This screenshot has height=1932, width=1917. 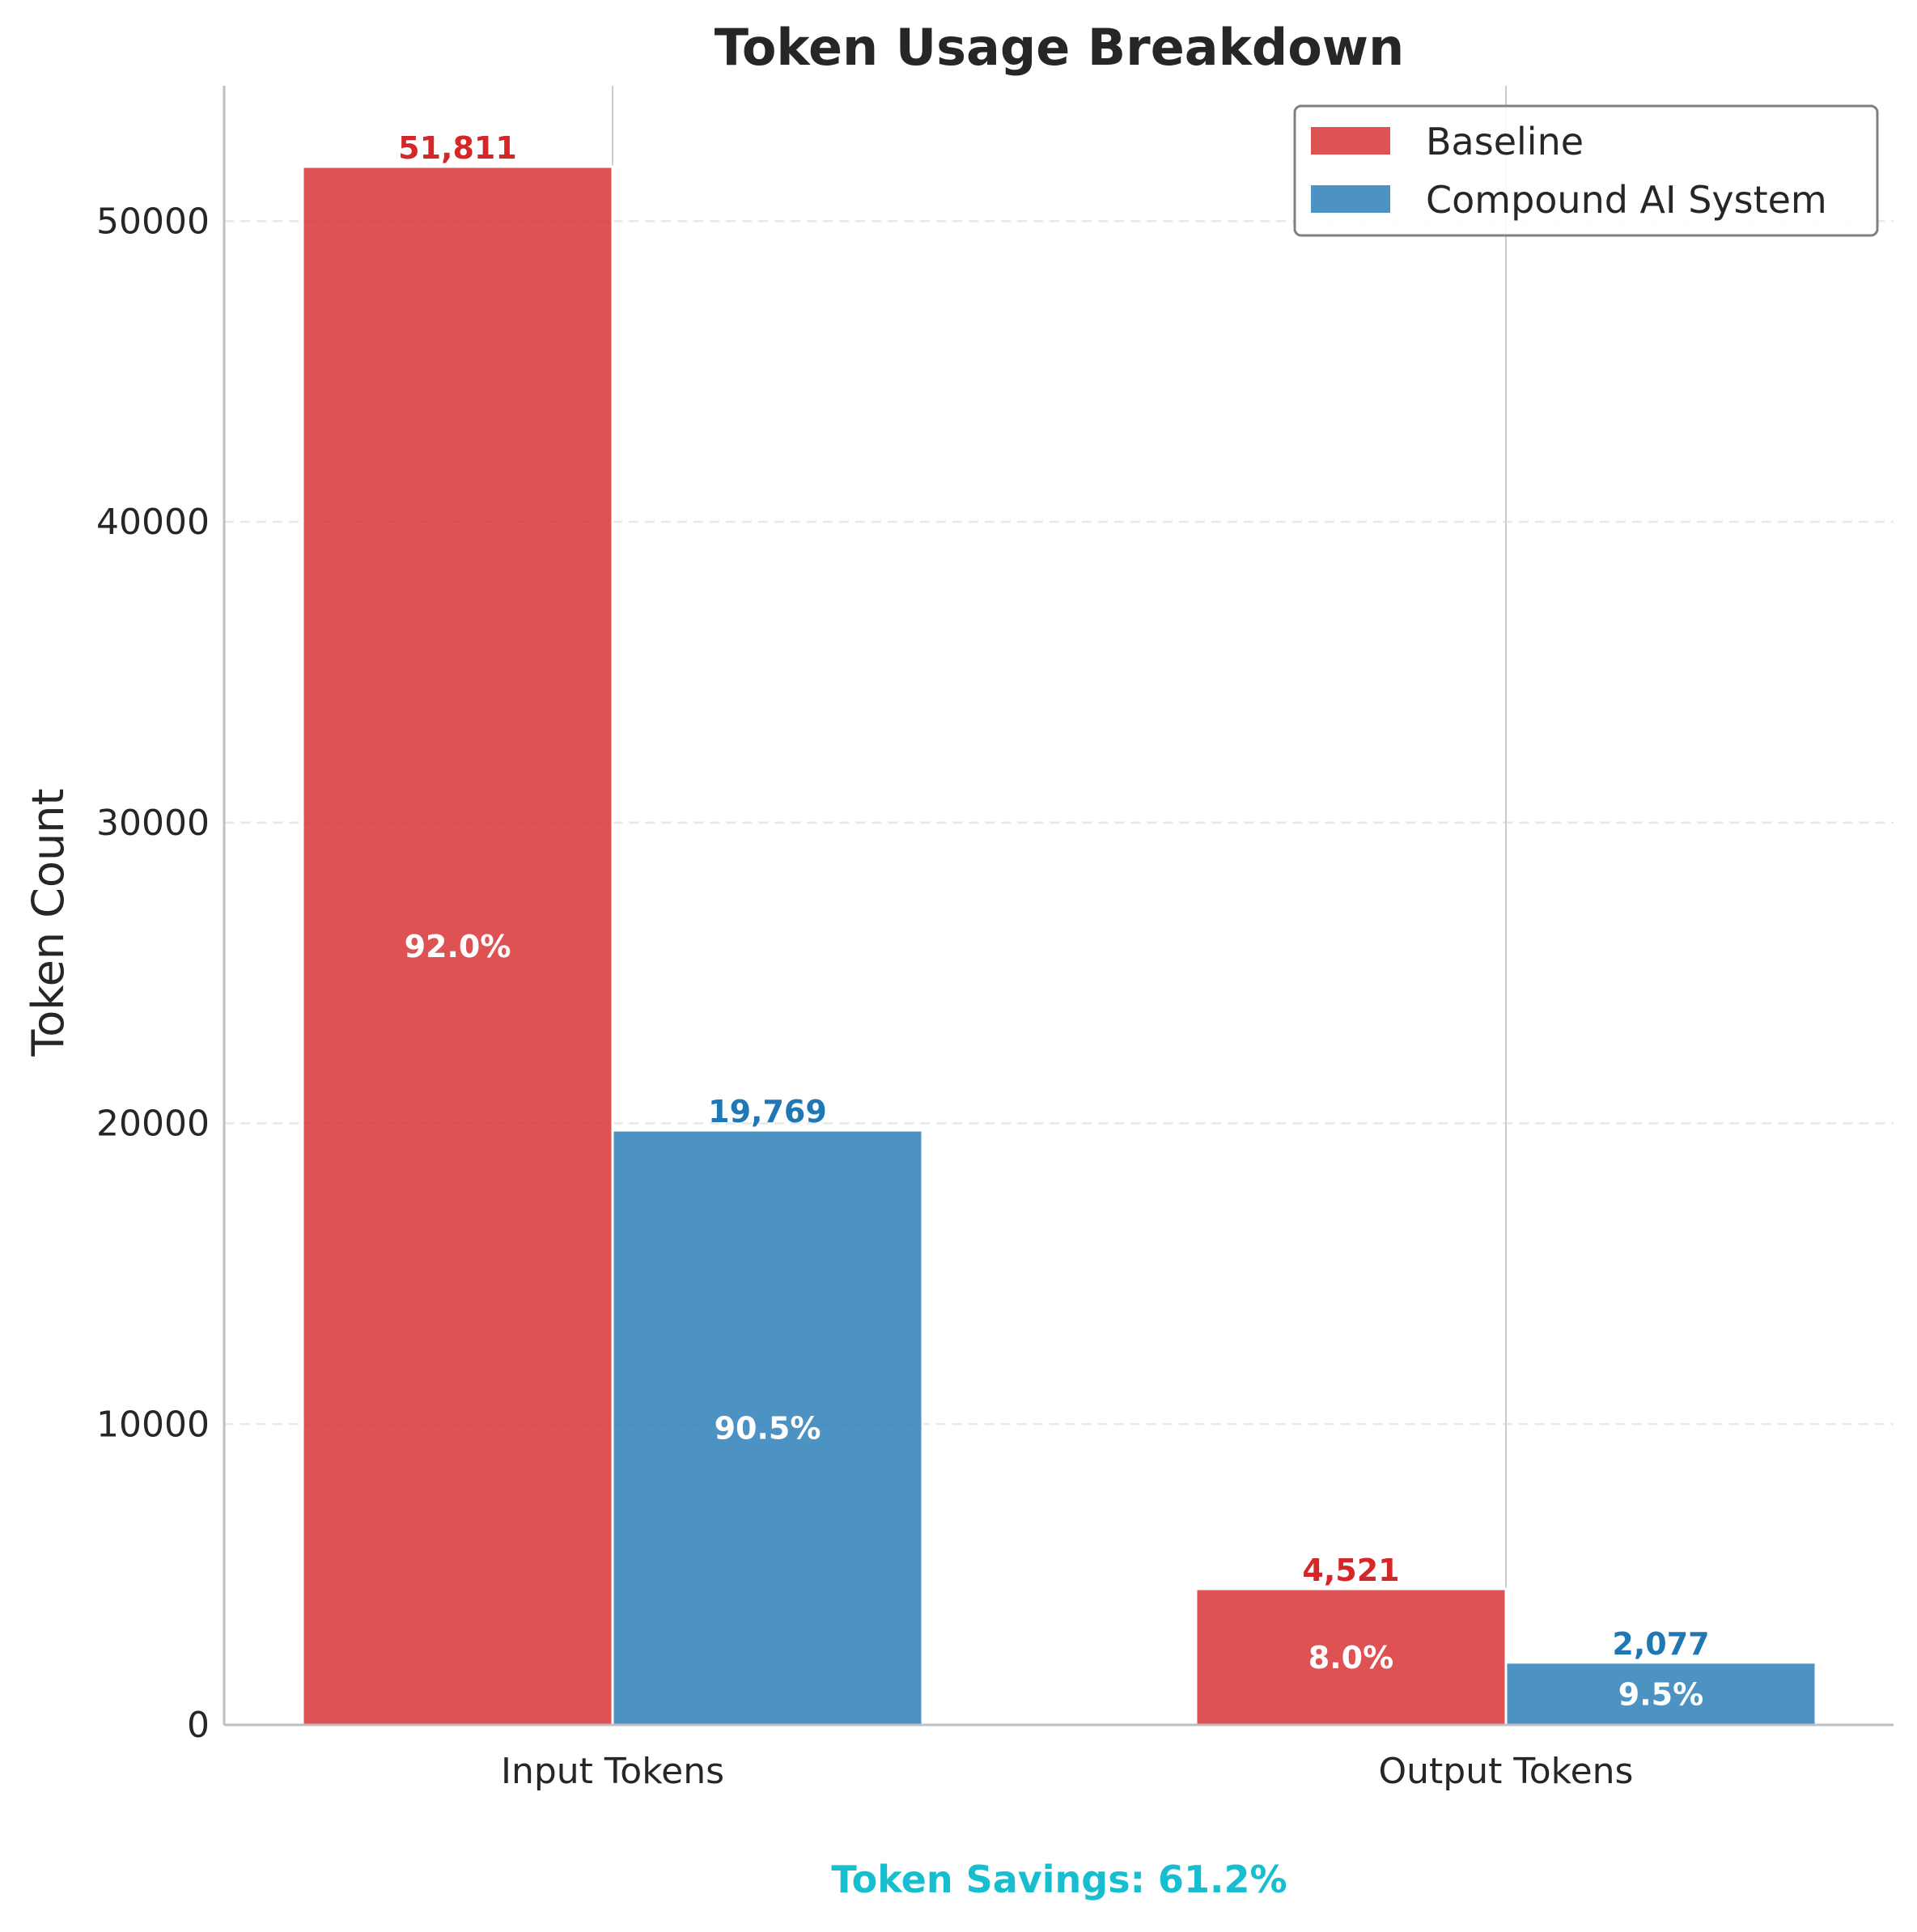 I want to click on bar-percent-label: 9.5%, so click(x=1660, y=1694).